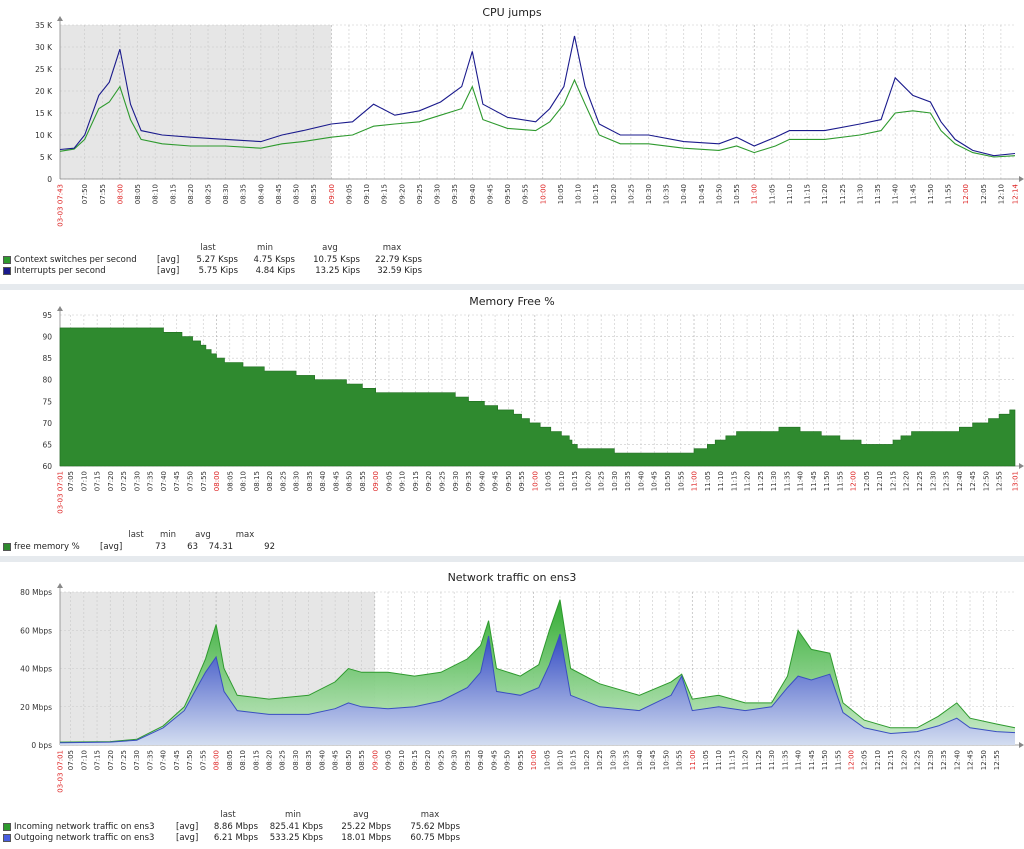  I want to click on x-tick-label: 11:25, so click(761, 481).